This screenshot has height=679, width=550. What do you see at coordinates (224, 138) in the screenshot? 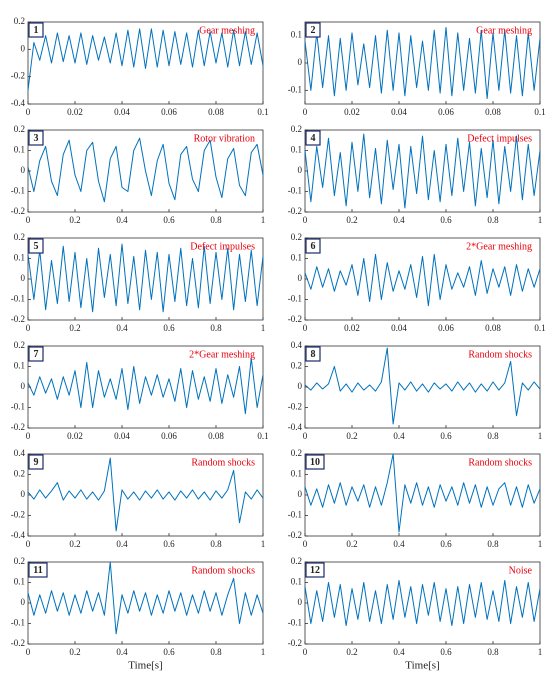
I see `annotation: Rotor vibration` at bounding box center [224, 138].